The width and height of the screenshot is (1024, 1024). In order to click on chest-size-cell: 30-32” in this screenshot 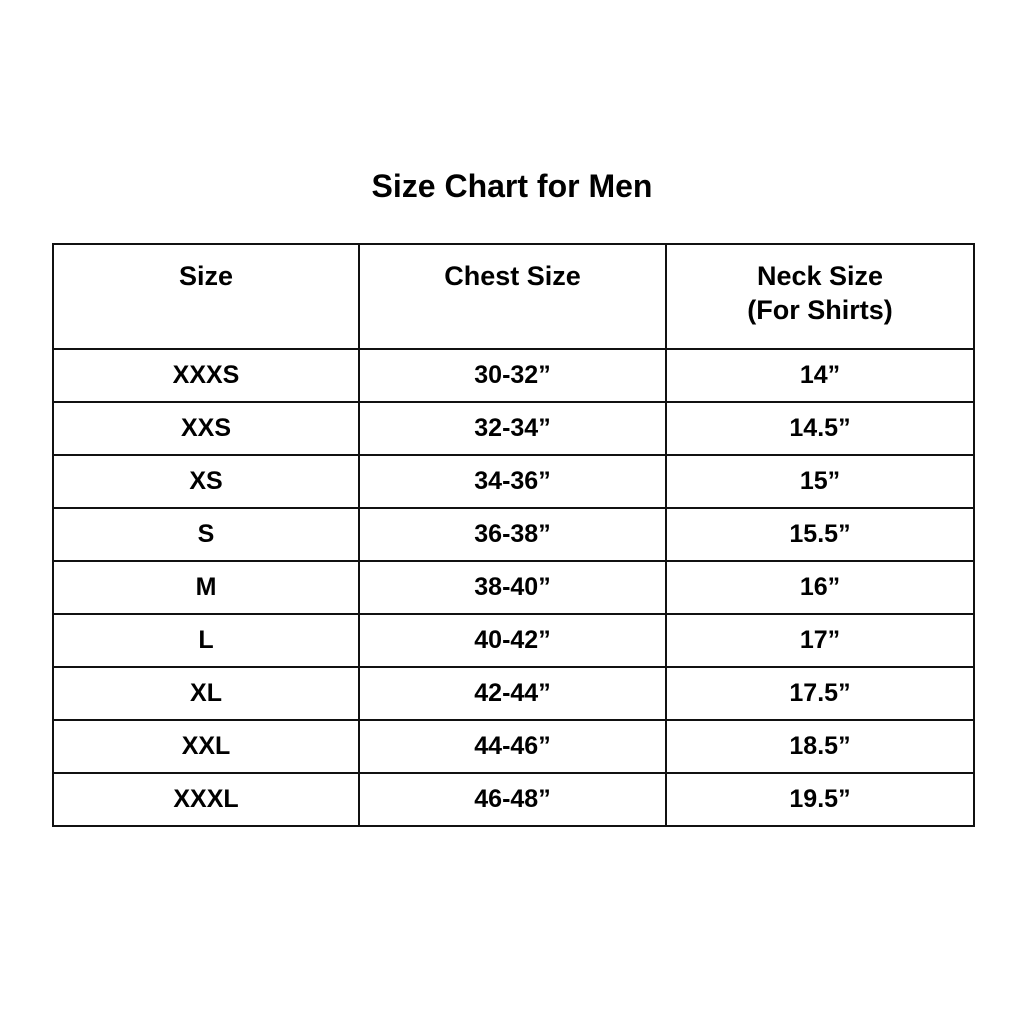, I will do `click(512, 375)`.